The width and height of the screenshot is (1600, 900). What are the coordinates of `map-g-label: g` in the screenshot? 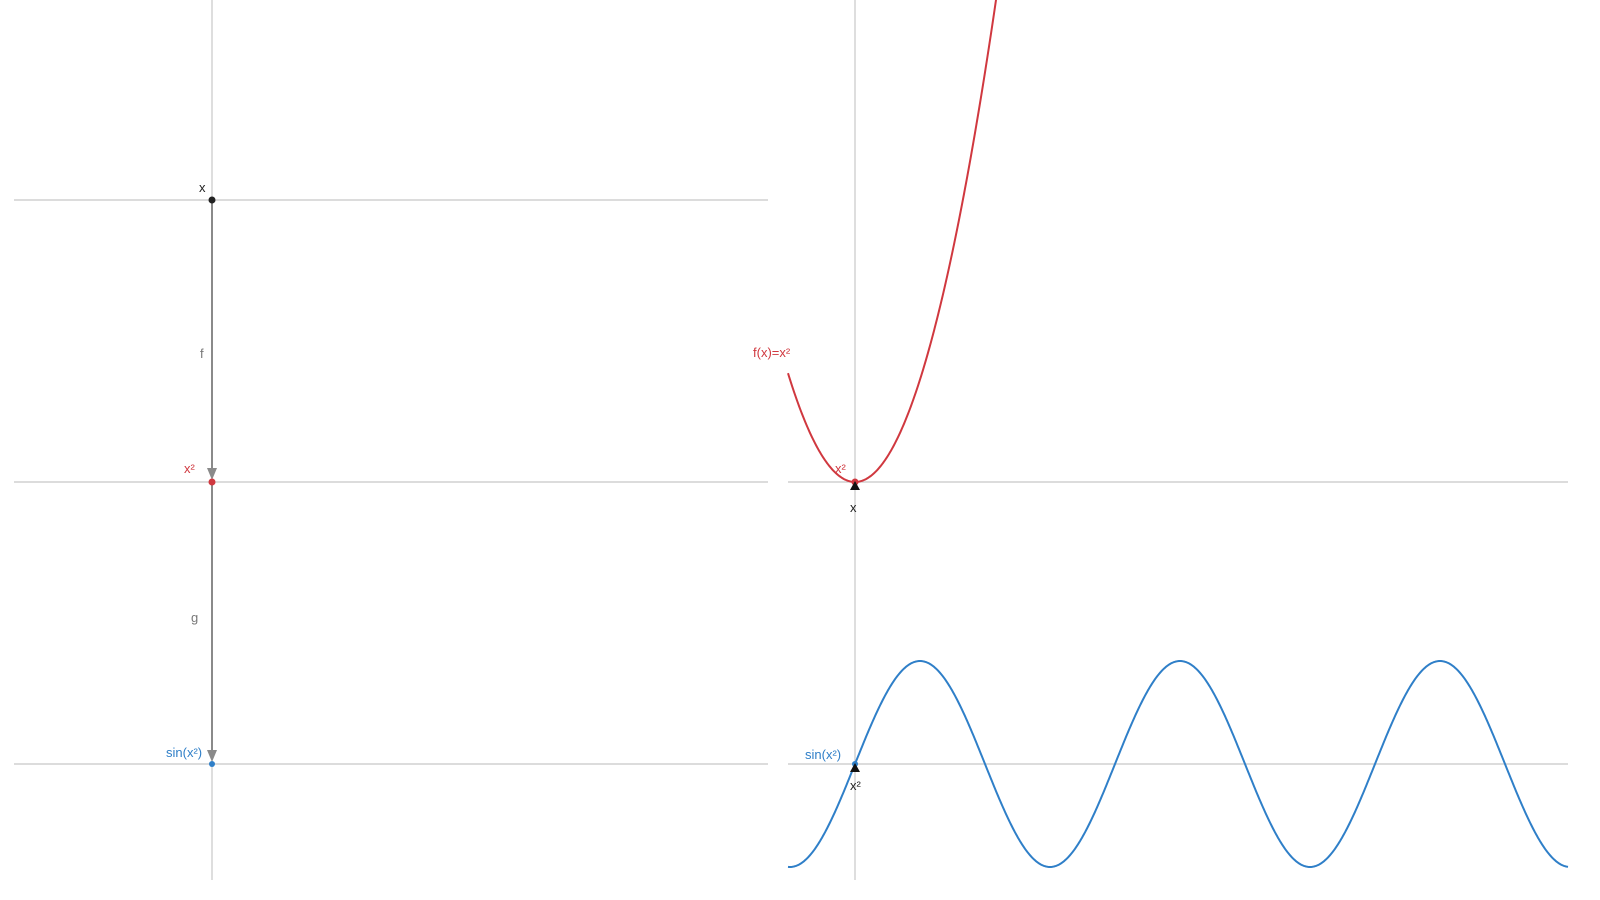 It's located at (194, 617).